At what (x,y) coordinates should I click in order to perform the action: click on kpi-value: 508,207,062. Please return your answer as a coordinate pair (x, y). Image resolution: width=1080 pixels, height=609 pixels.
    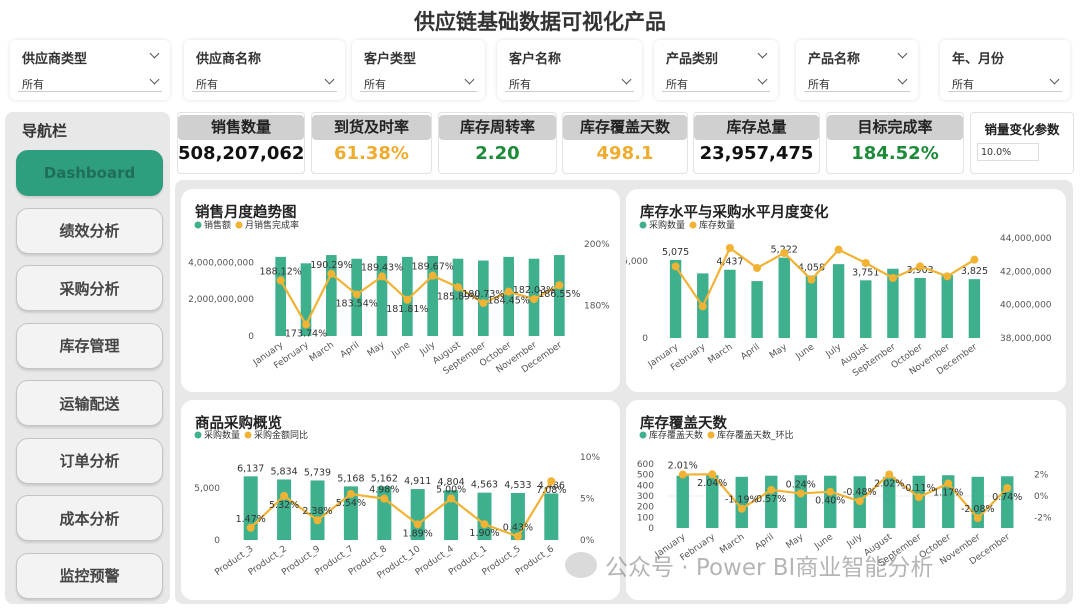
    Looking at the image, I should click on (241, 153).